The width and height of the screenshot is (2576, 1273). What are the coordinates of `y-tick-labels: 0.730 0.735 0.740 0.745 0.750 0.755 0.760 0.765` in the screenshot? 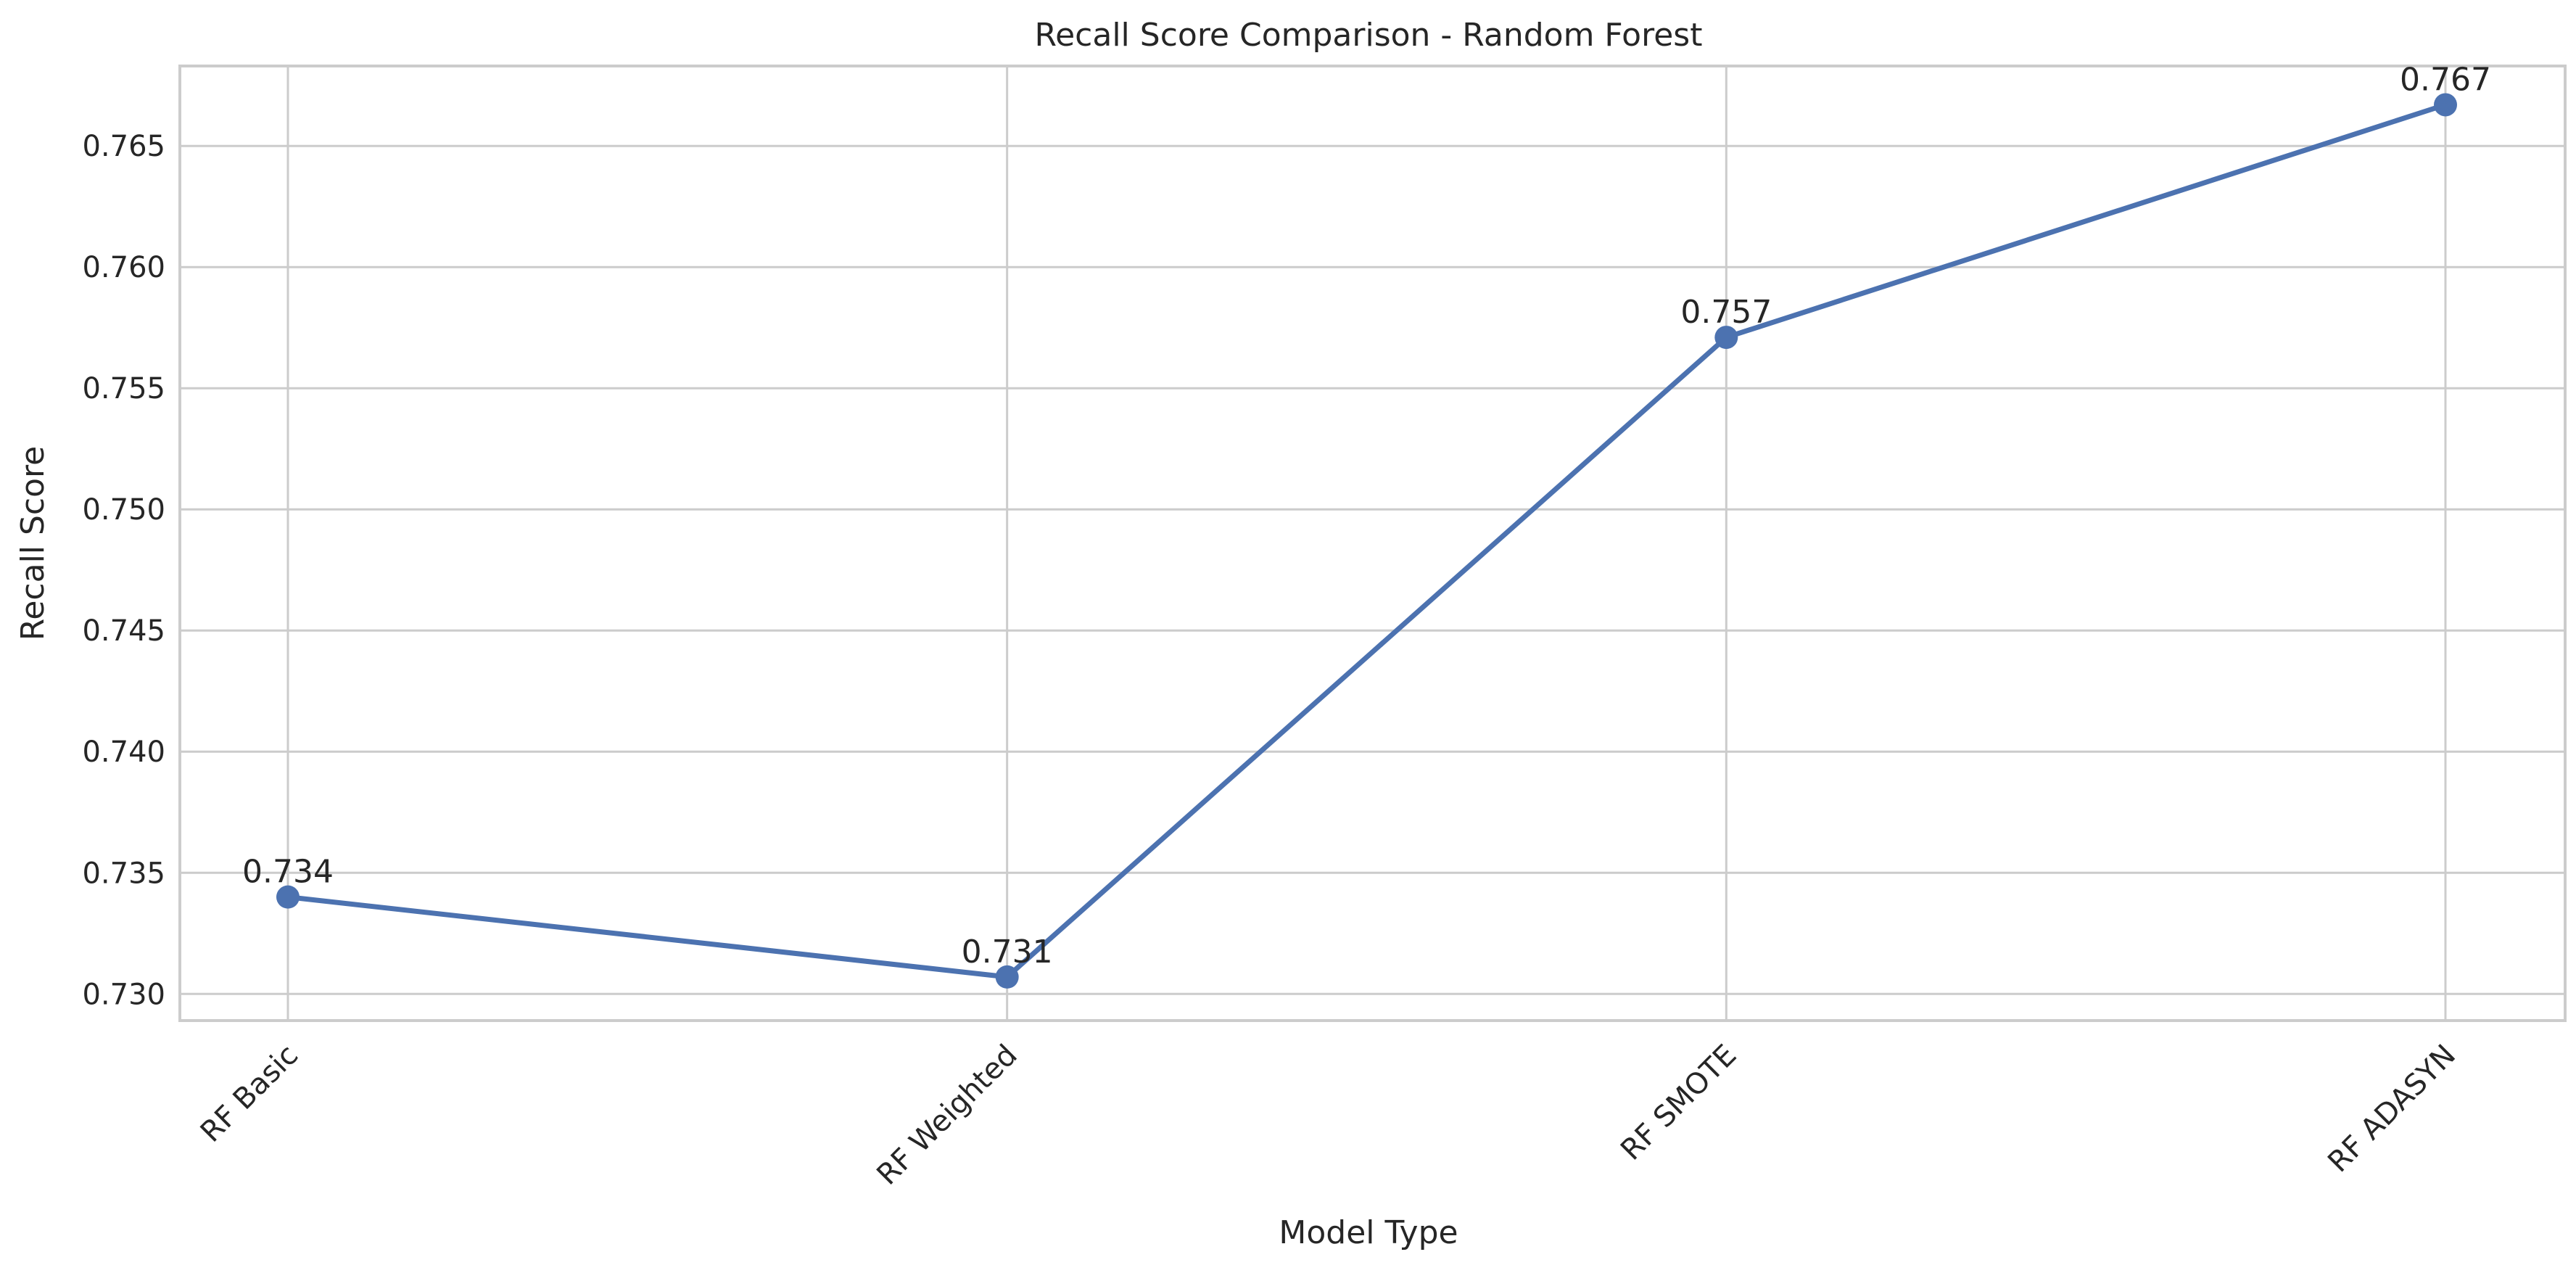 It's located at (123, 570).